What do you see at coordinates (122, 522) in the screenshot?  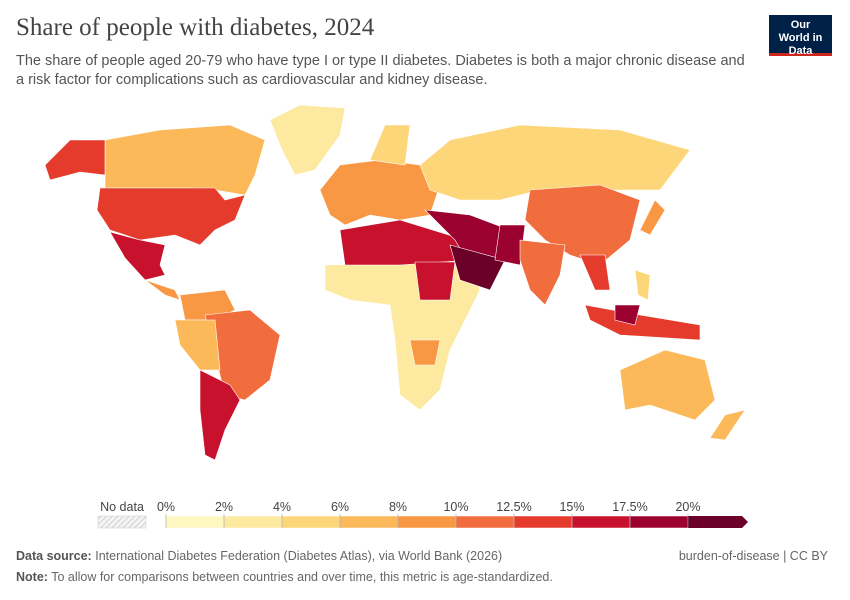 I see `legend-no-data-swatch` at bounding box center [122, 522].